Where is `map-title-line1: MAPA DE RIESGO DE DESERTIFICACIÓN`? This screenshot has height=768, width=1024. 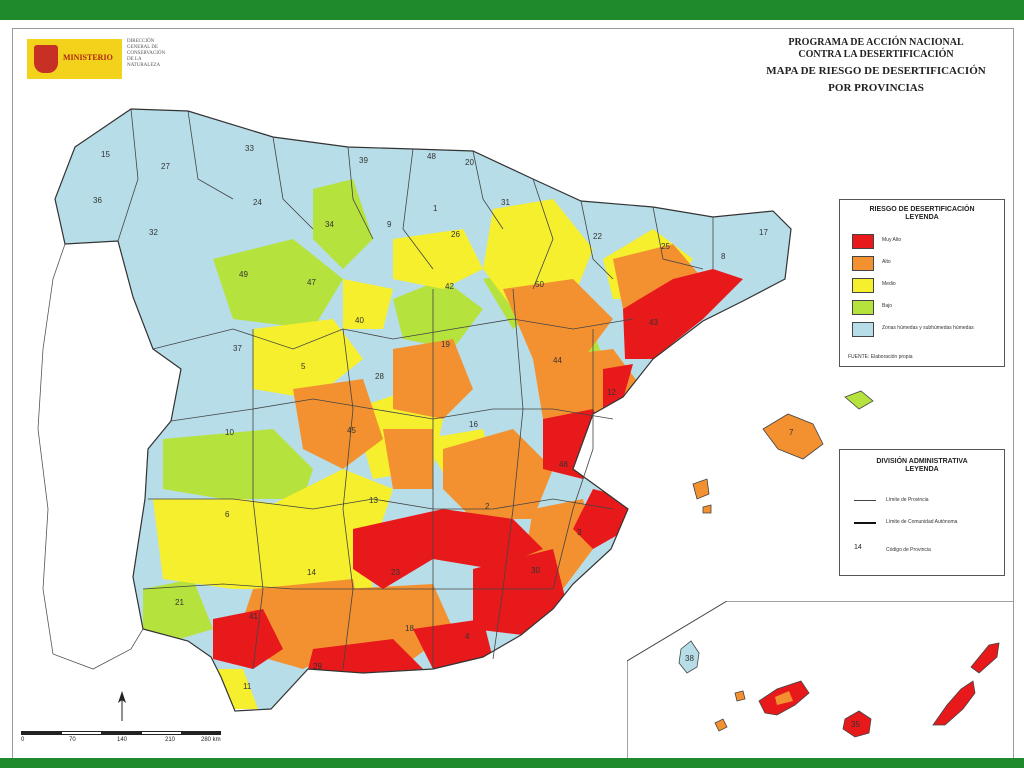
map-title-line1: MAPA DE RIESGO DE DESERTIFICACIÓN is located at coordinates (876, 71).